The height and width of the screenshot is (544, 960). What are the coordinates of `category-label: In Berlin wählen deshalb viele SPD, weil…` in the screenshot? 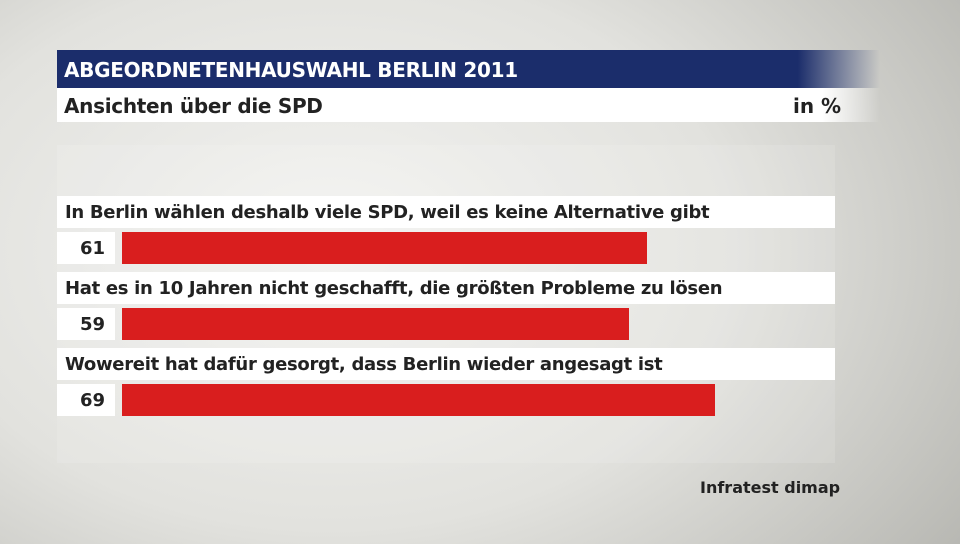 It's located at (387, 212).